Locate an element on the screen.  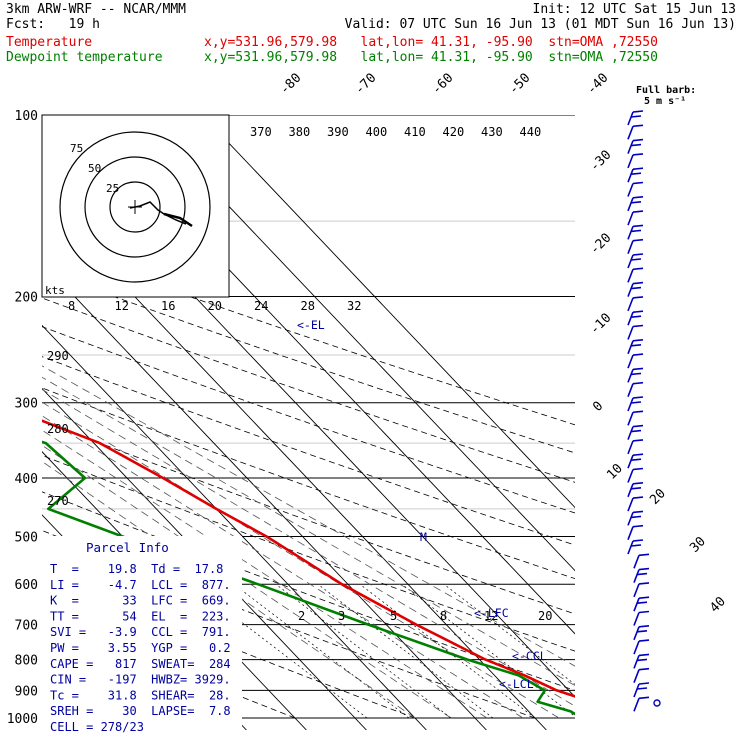
pressure-tick-label: 100 is located at coordinates (26, 116).